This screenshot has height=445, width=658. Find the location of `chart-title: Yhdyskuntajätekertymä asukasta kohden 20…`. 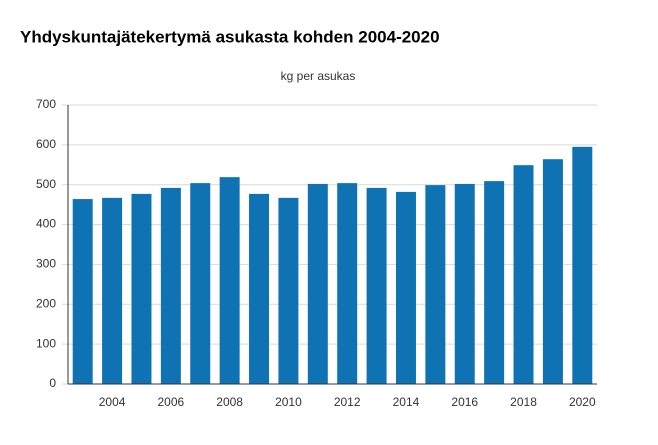

chart-title: Yhdyskuntajätekertymä asukasta kohden 20… is located at coordinates (230, 36).